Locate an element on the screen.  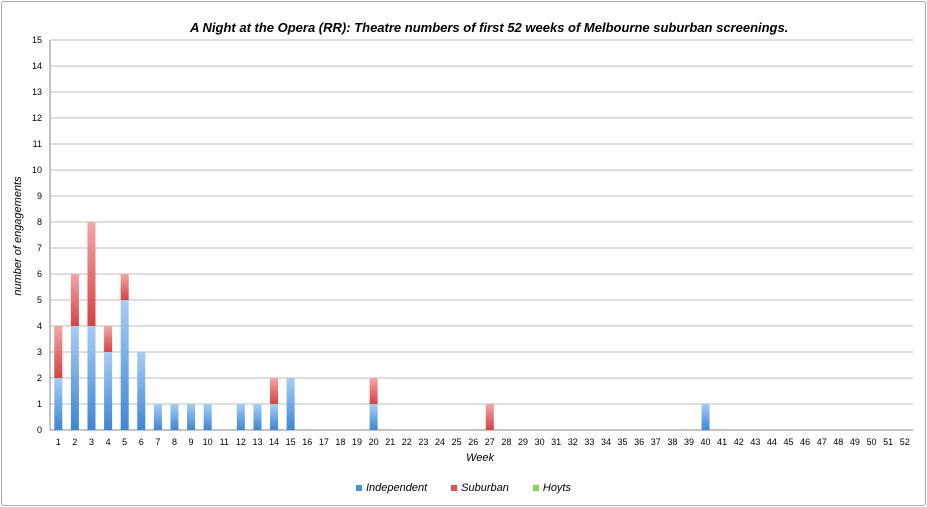
x-tick-label: 2 is located at coordinates (74, 442).